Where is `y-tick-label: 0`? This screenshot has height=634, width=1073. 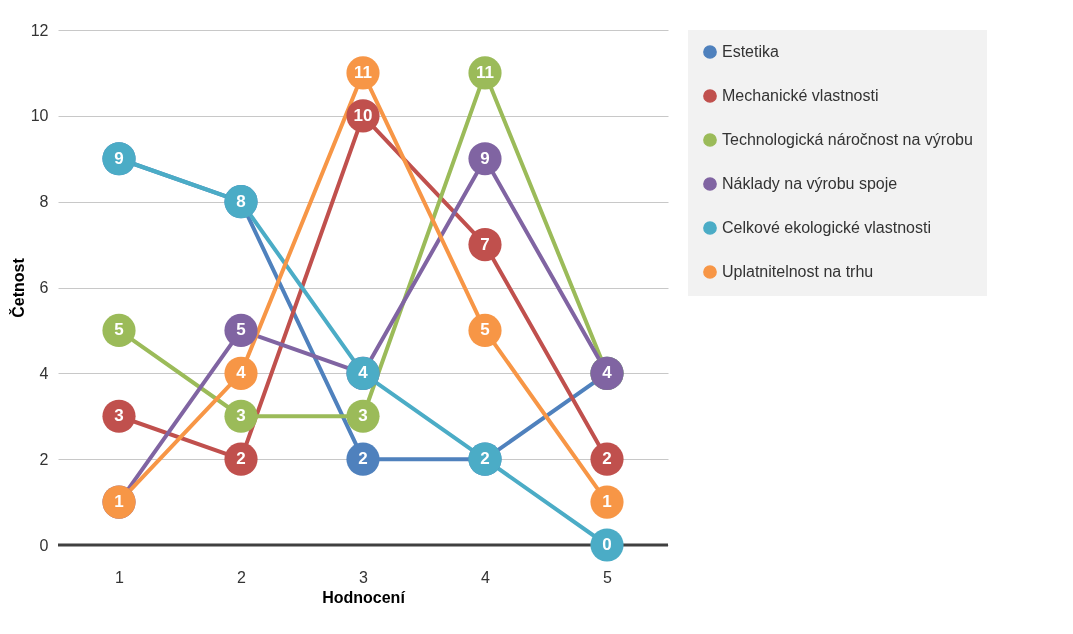 y-tick-label: 0 is located at coordinates (44, 545).